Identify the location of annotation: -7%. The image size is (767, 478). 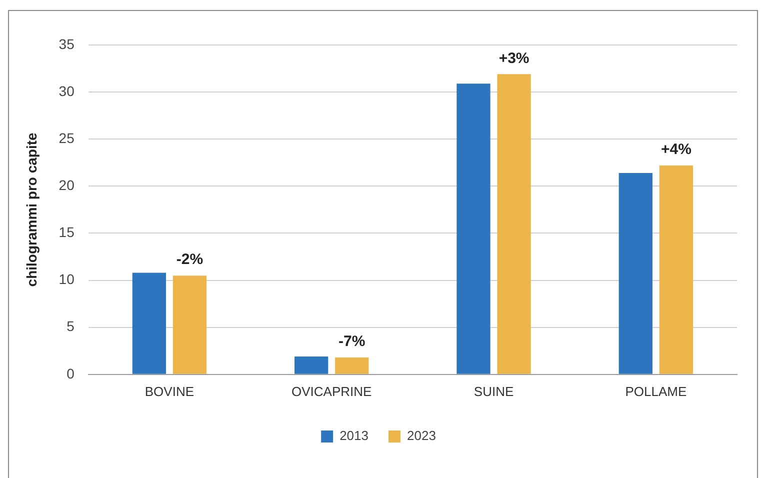
(352, 341).